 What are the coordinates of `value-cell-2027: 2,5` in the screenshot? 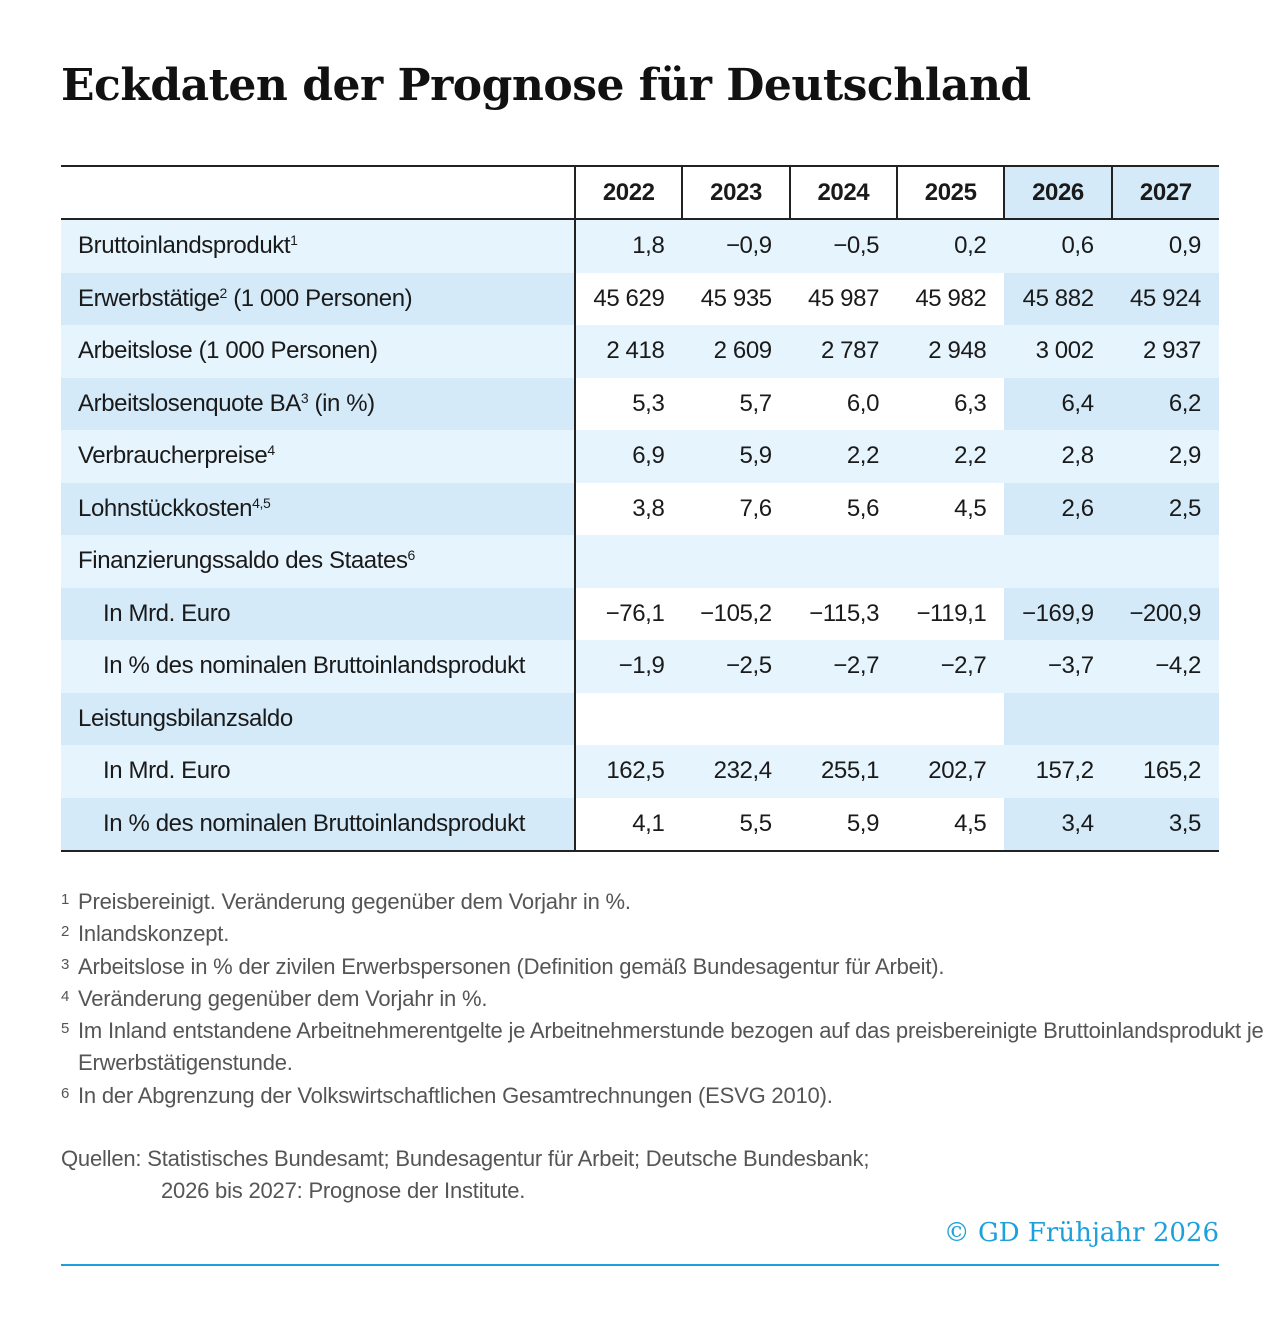 It's located at (1165, 508).